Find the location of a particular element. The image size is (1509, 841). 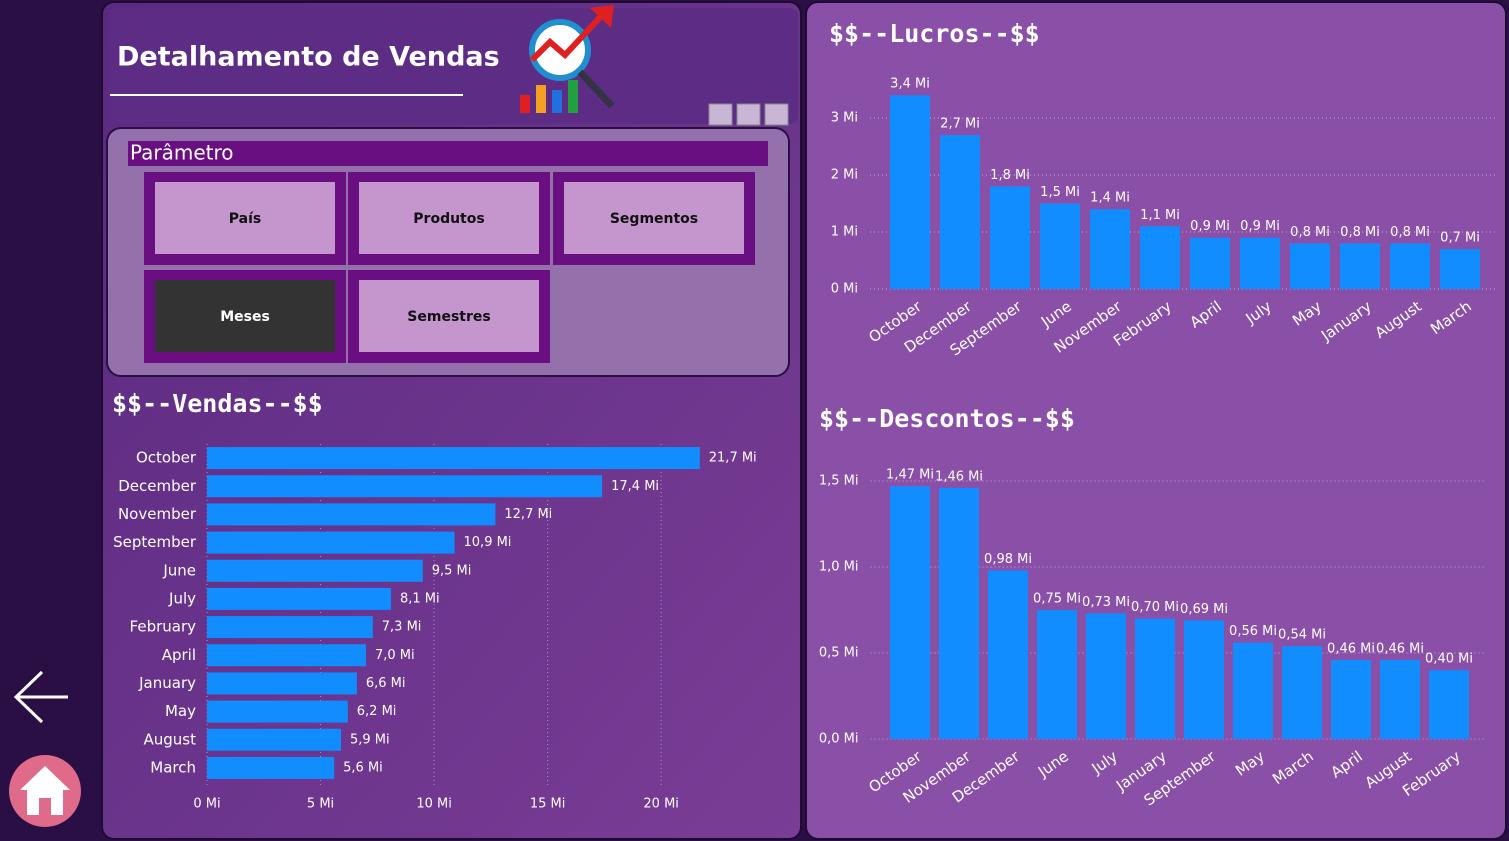

parameter-header is located at coordinates (448, 153).